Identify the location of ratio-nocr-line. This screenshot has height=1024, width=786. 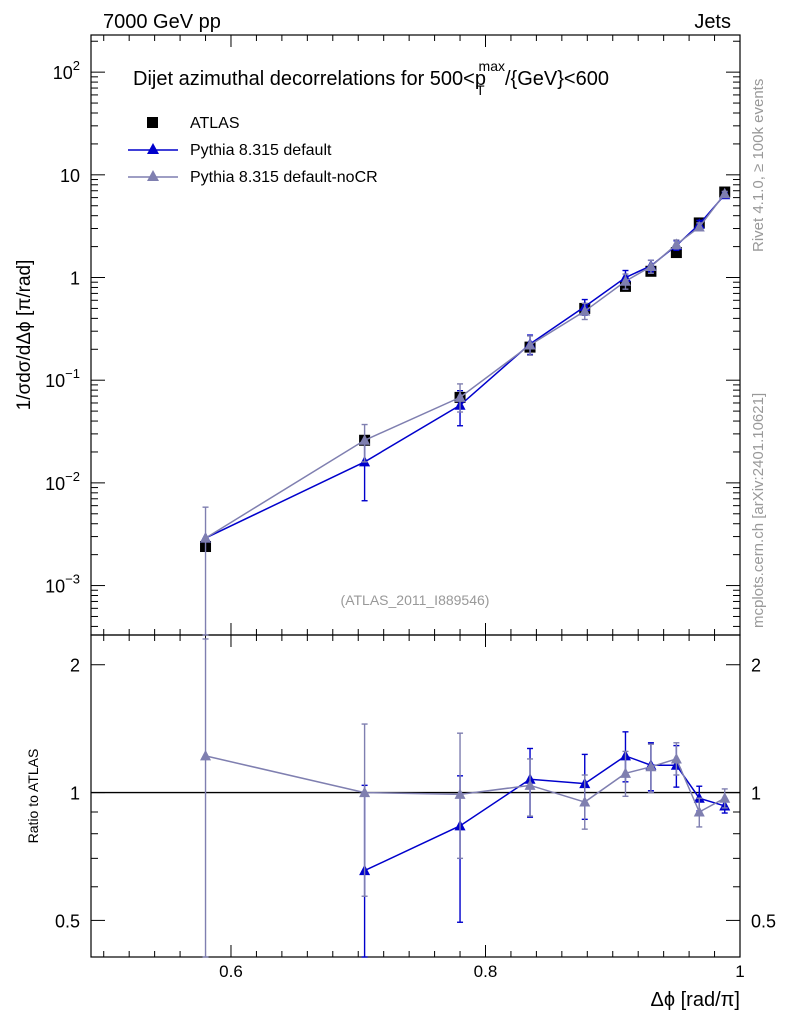
(465, 784).